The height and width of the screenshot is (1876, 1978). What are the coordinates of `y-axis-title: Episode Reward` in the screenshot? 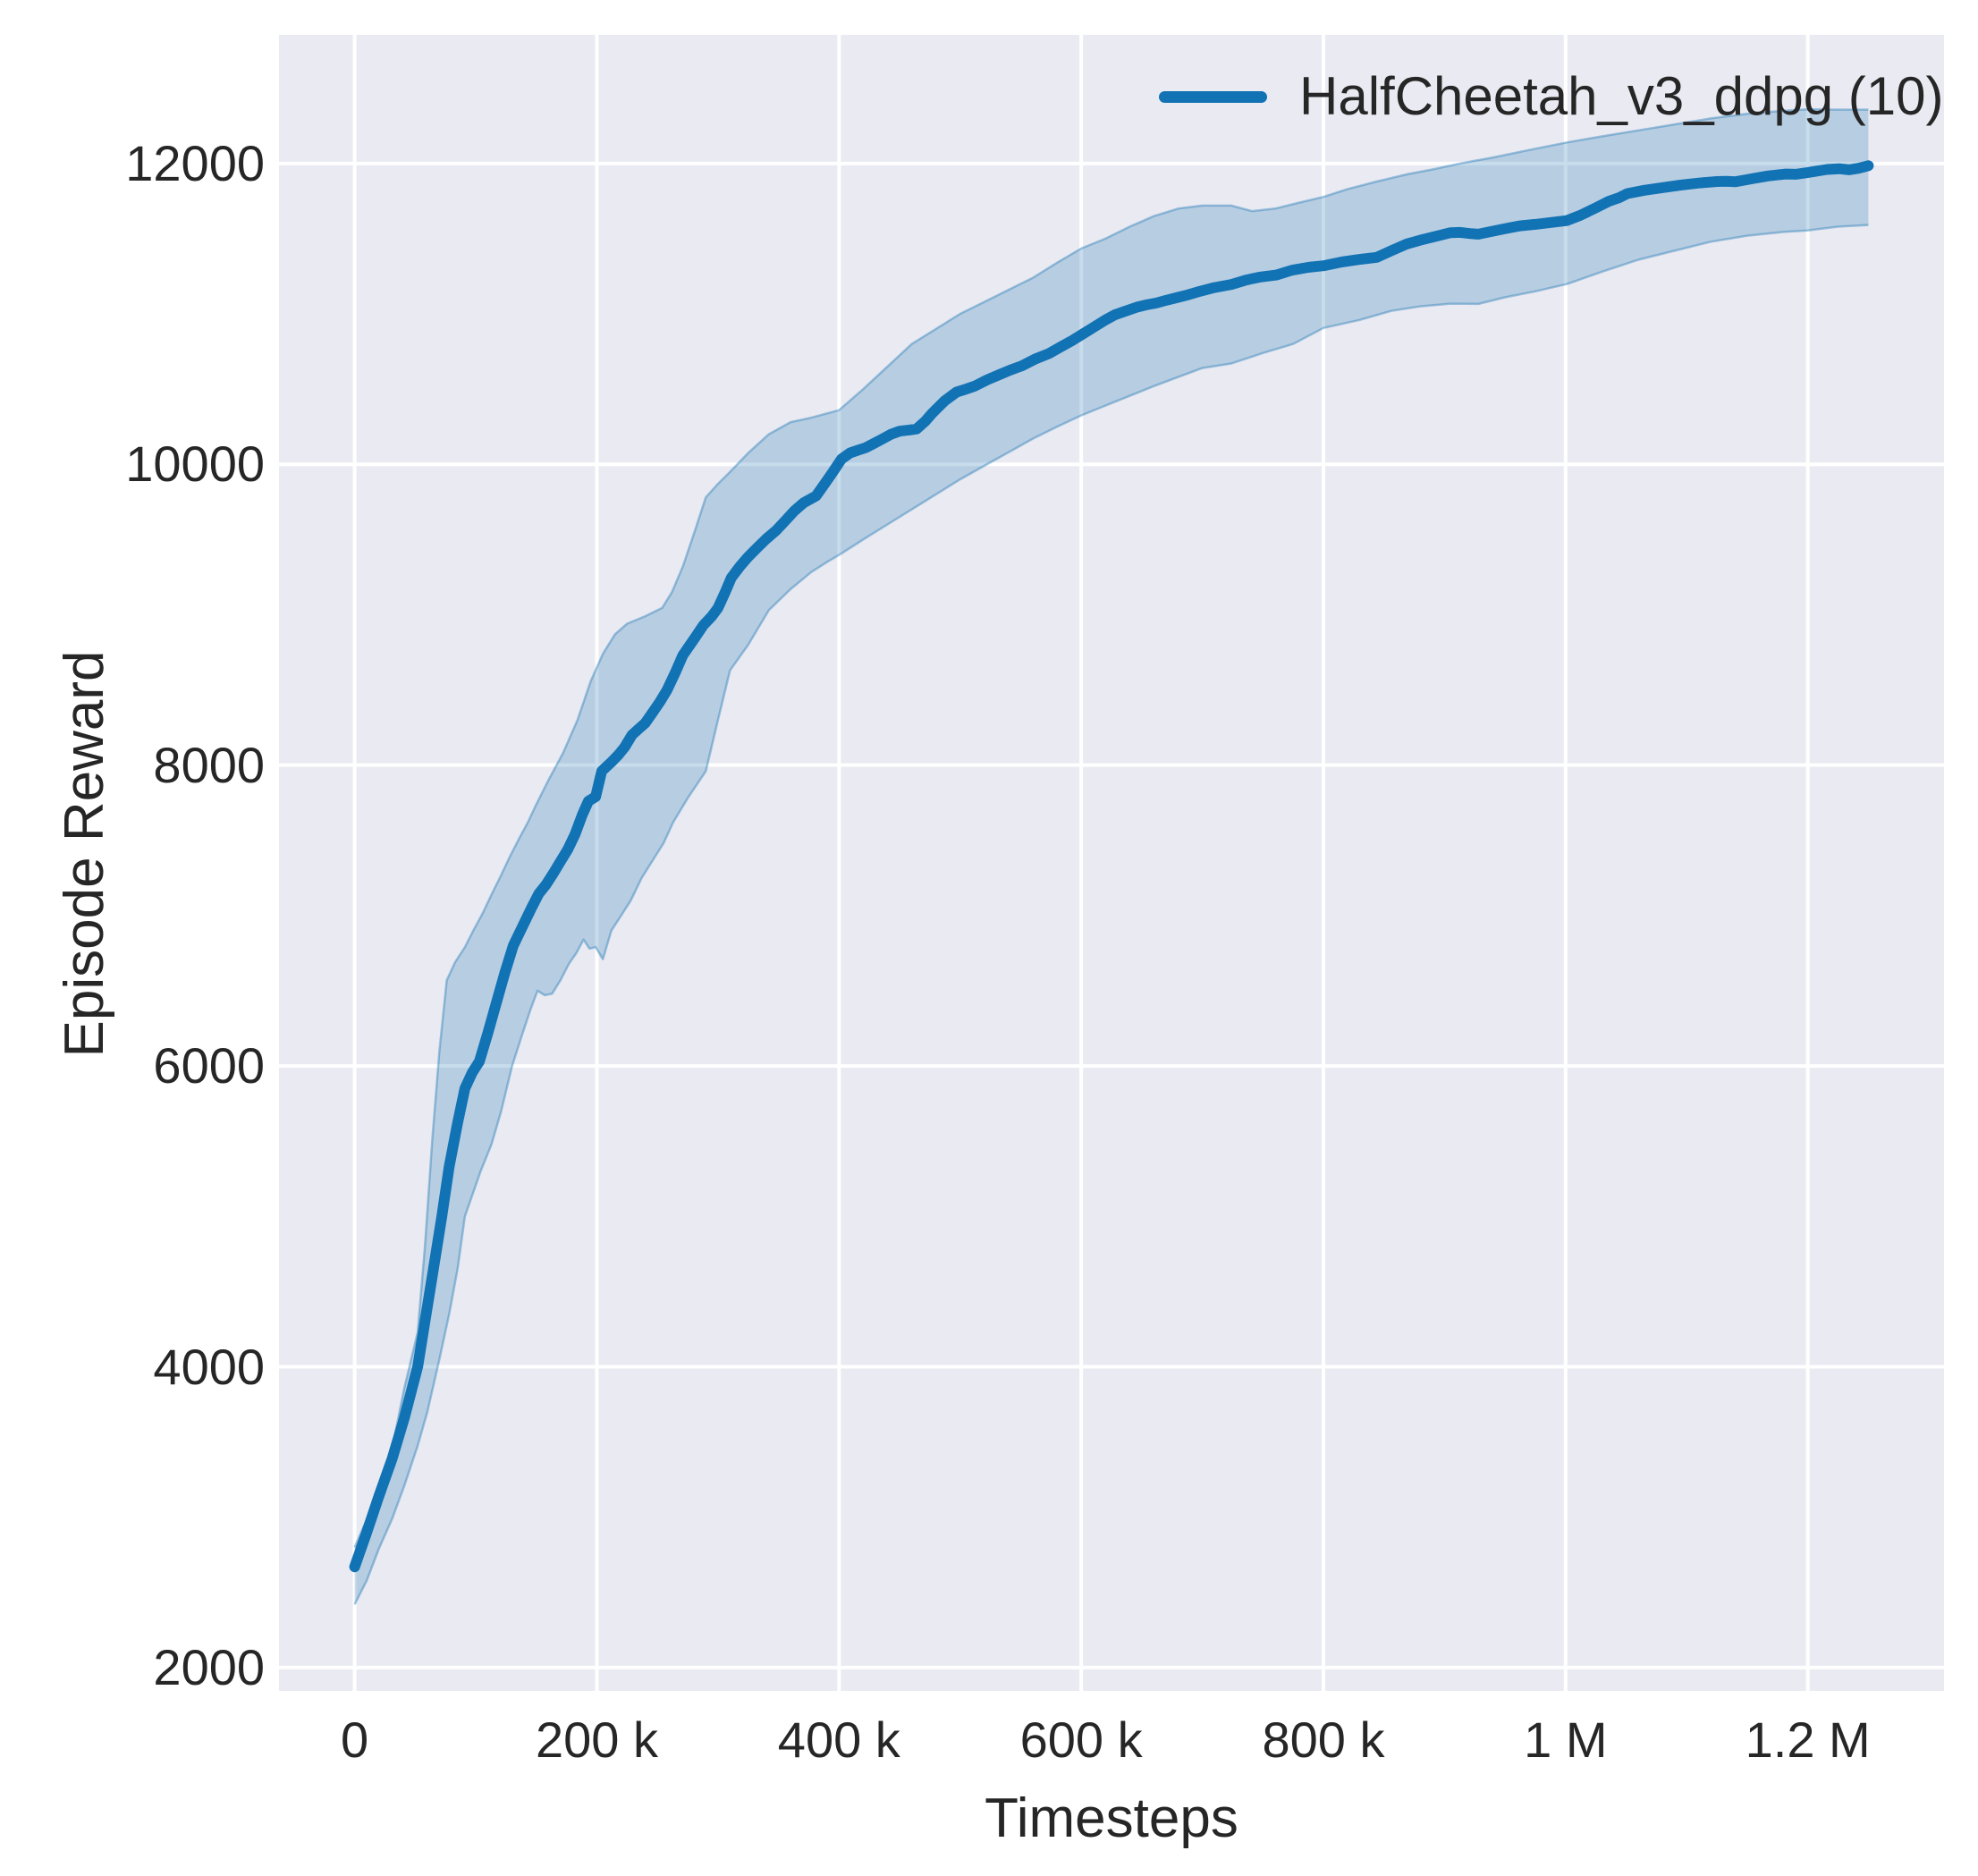 It's located at (84, 854).